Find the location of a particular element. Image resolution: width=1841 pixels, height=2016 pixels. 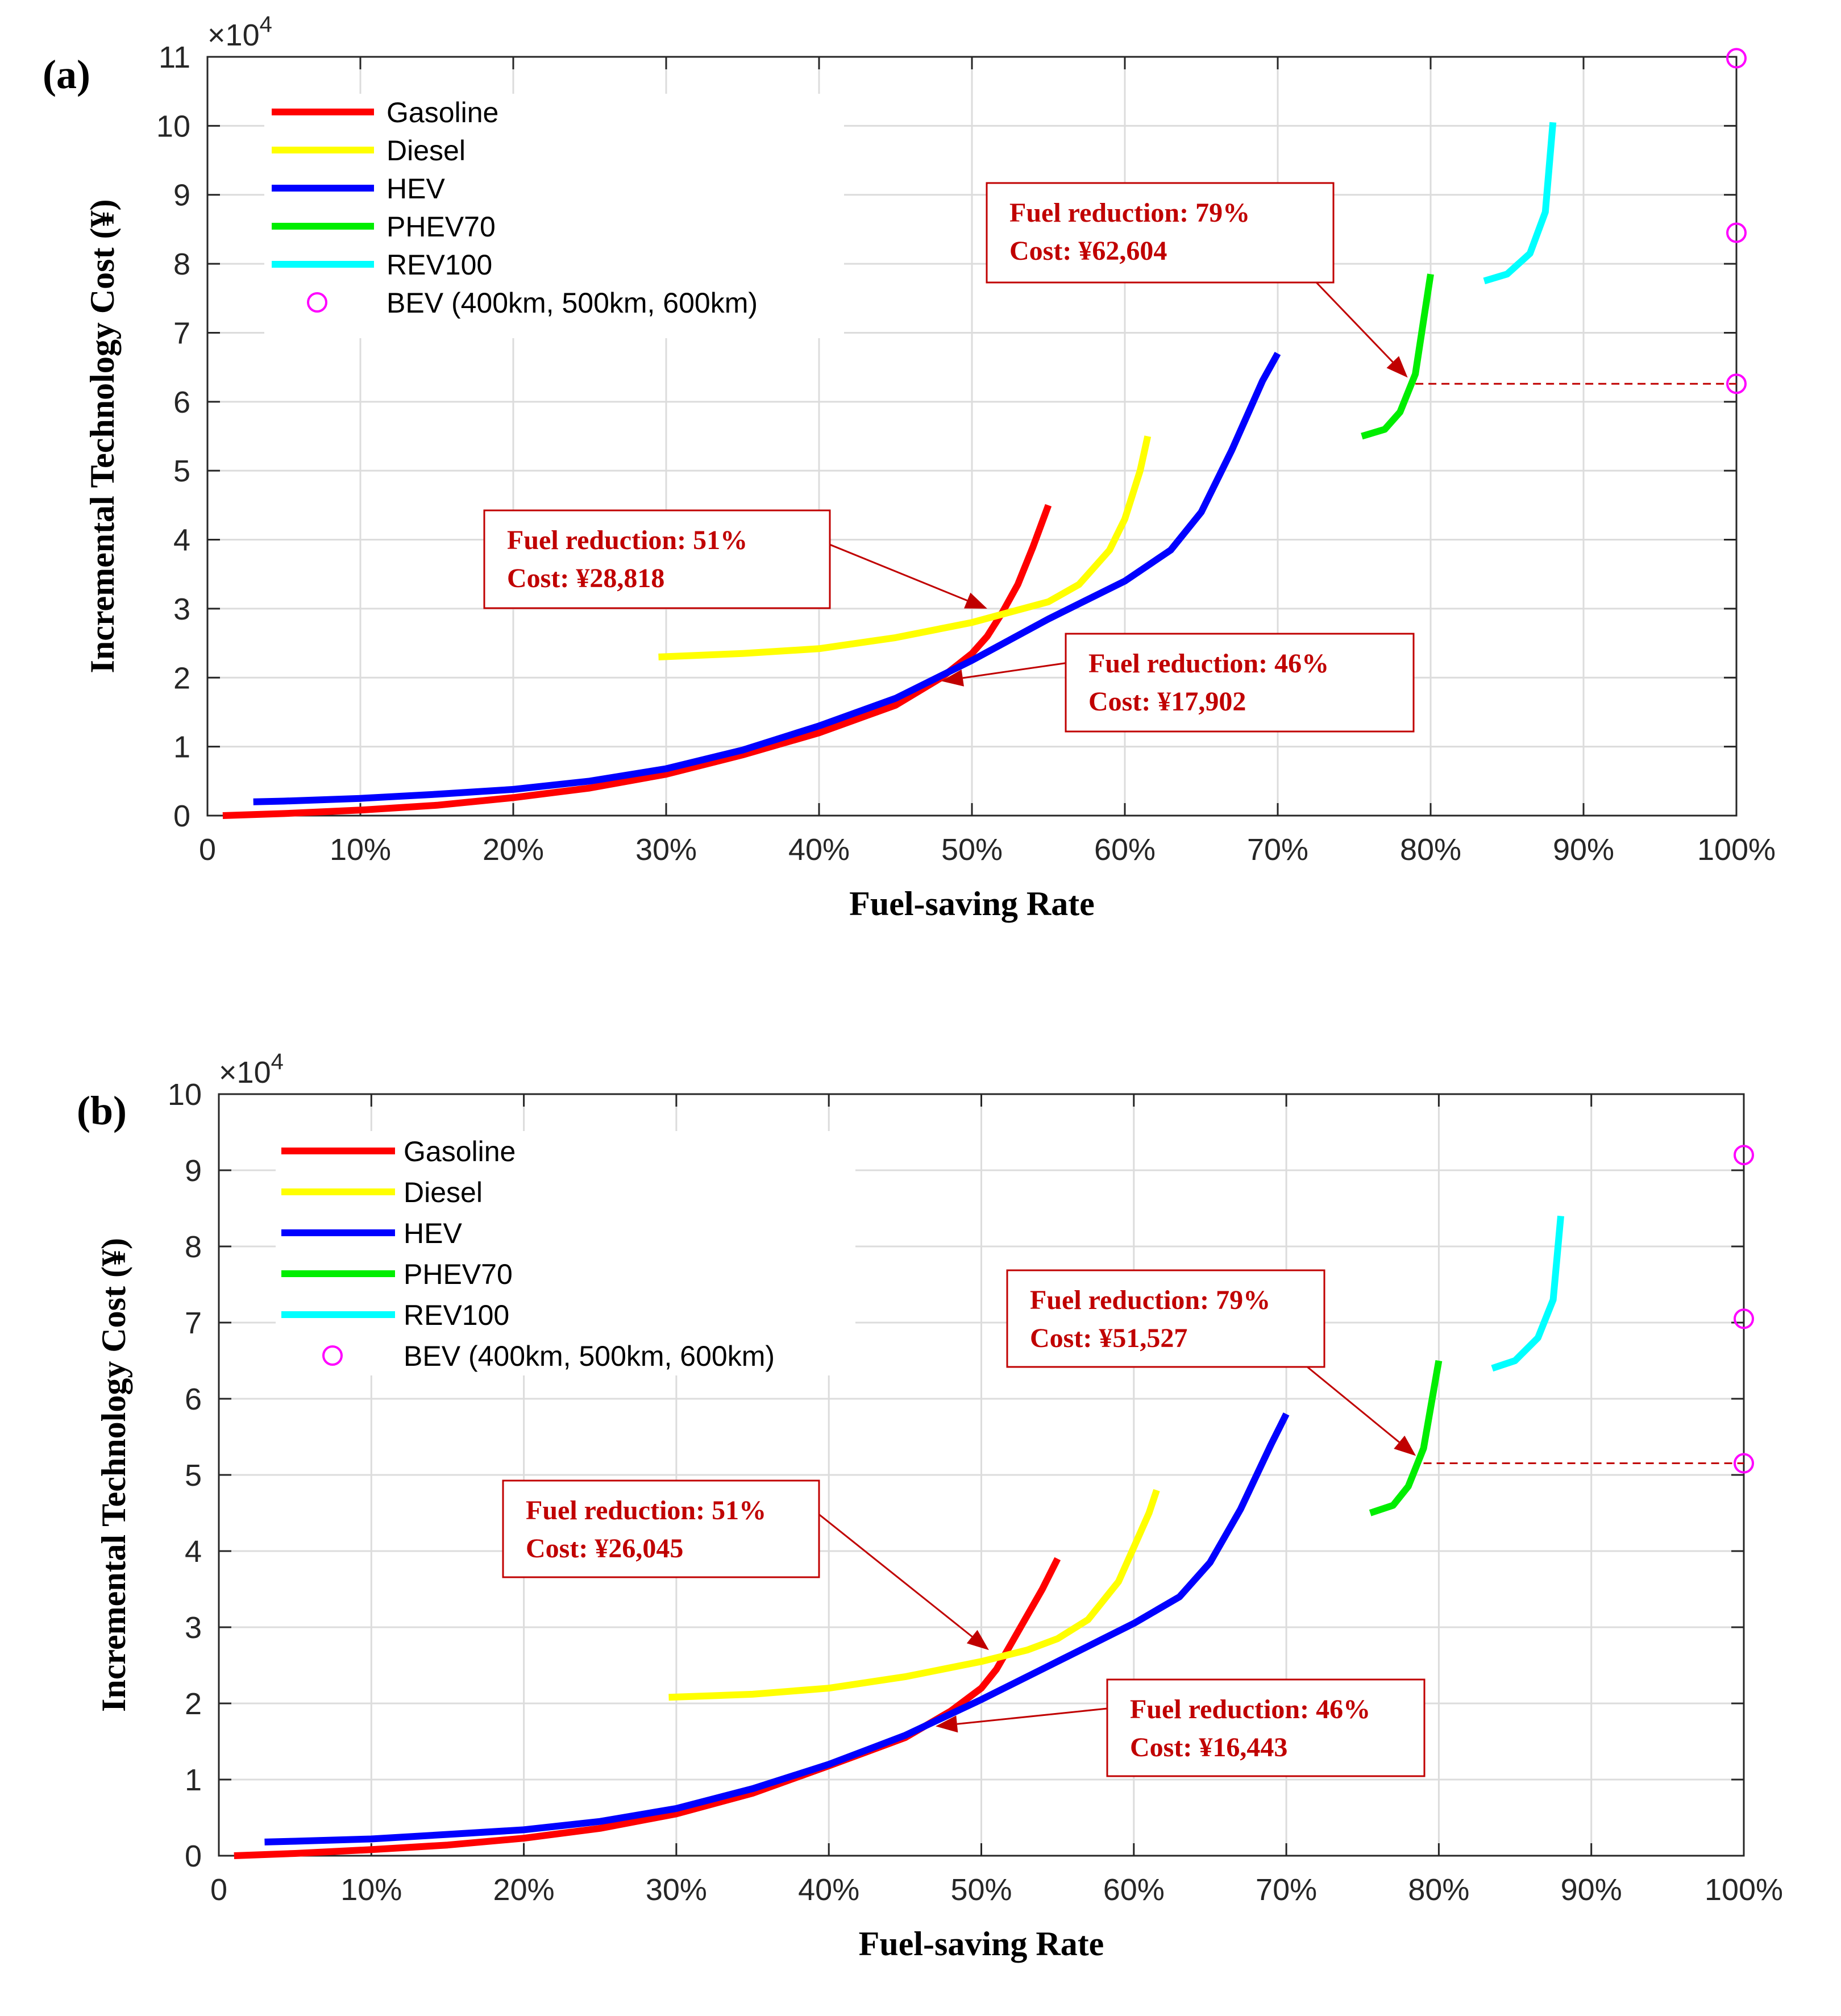

annotation: Fuel reduction: 79% Cost: ¥51,527 is located at coordinates (1211, 1363).